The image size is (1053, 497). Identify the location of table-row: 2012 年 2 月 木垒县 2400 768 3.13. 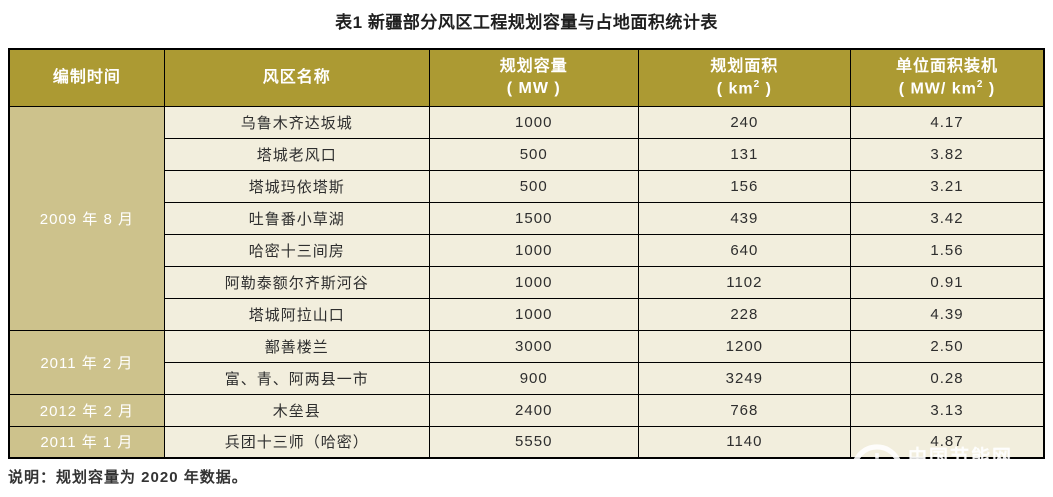
(526, 410).